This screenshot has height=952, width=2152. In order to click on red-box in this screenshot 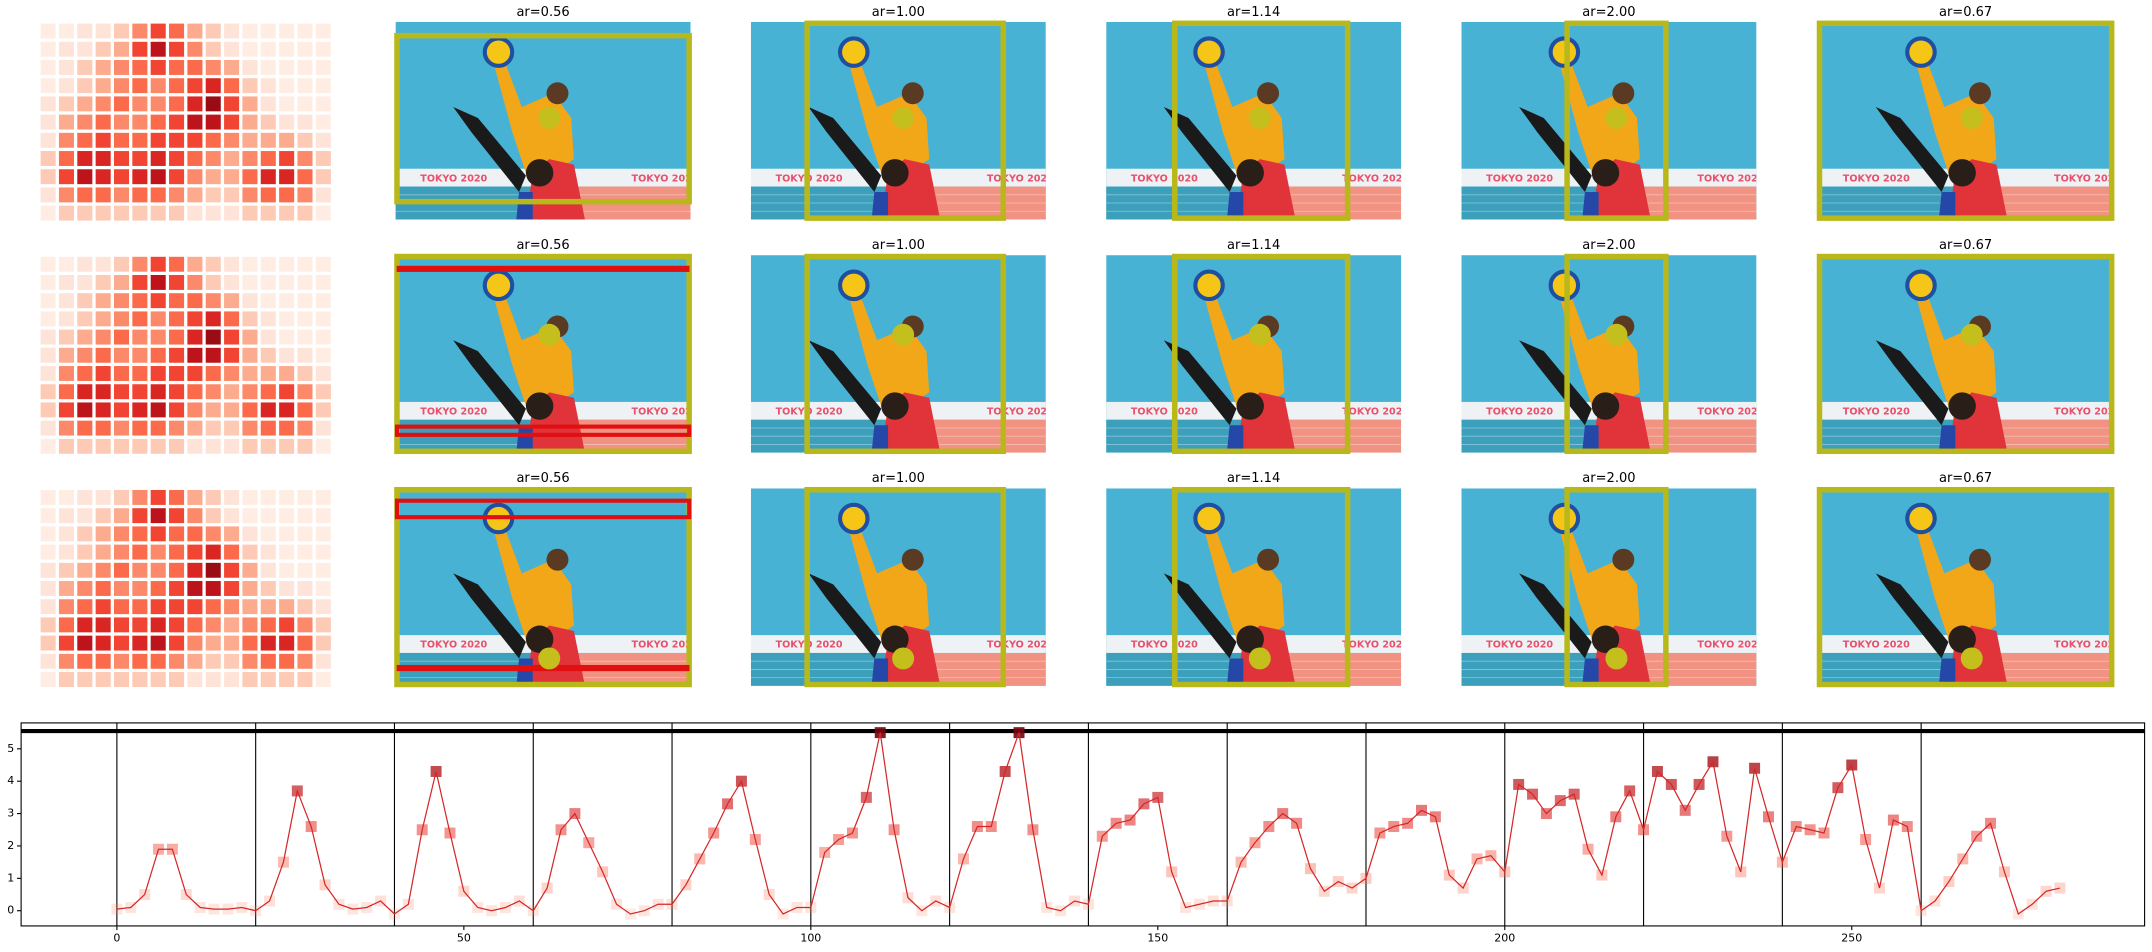, I will do `click(543, 509)`.